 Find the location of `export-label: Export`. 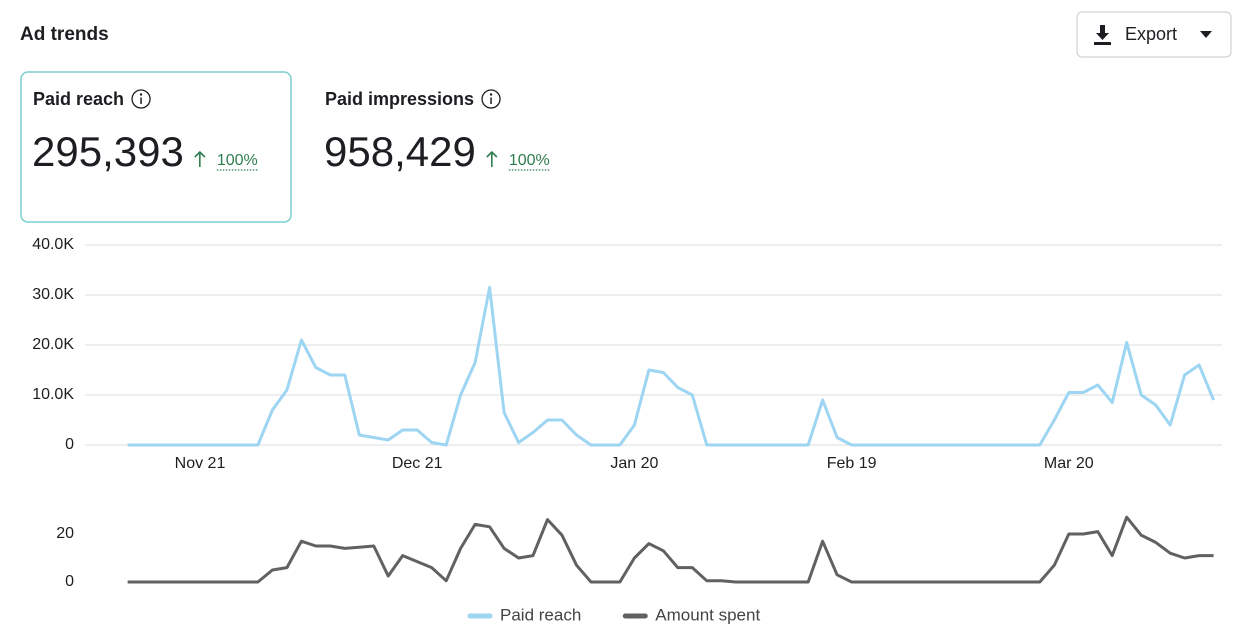

export-label: Export is located at coordinates (1151, 34).